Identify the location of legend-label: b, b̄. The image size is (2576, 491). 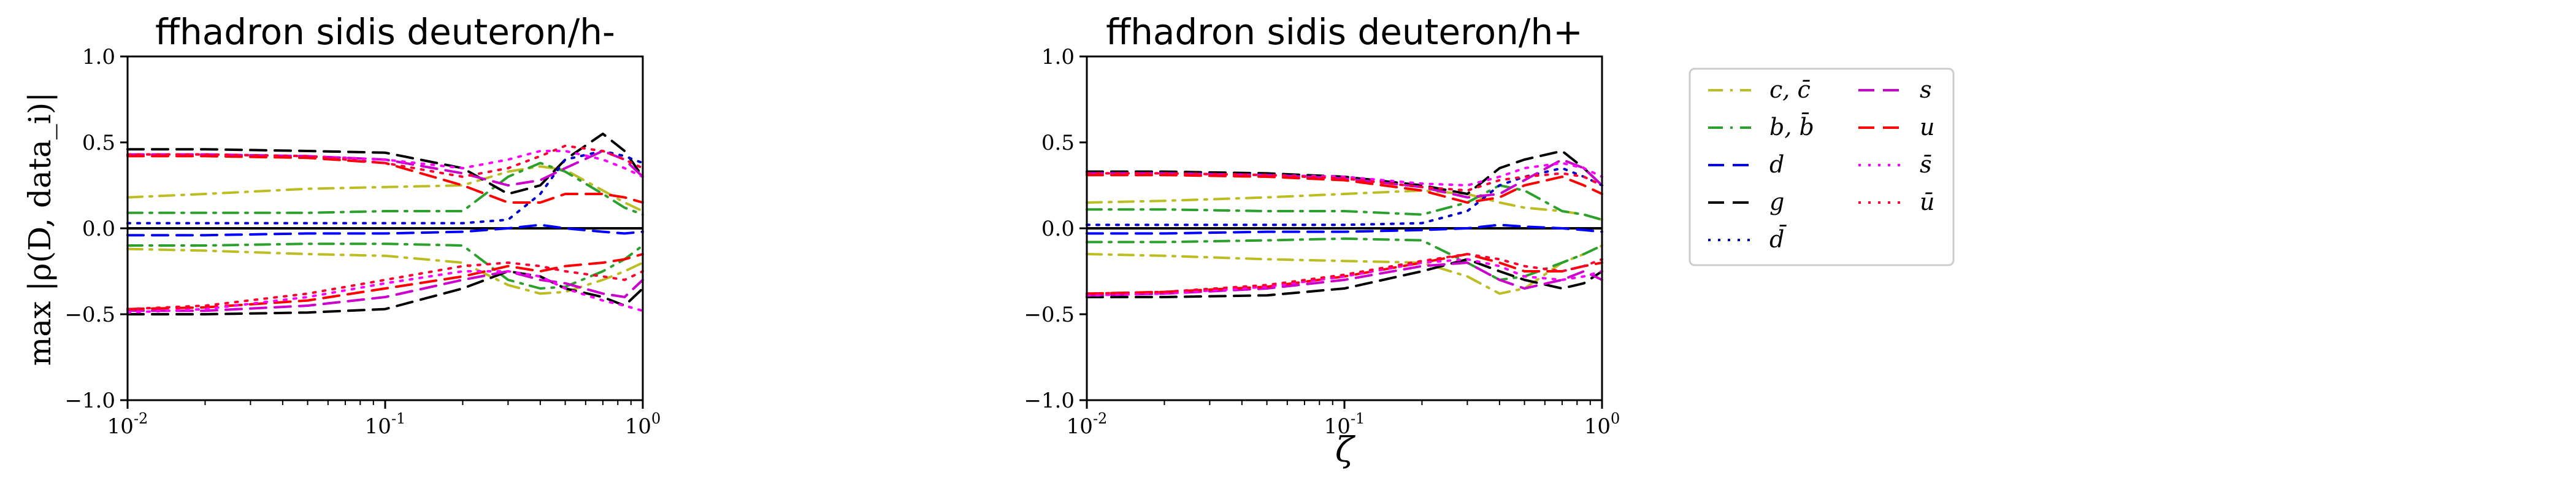
(1791, 127).